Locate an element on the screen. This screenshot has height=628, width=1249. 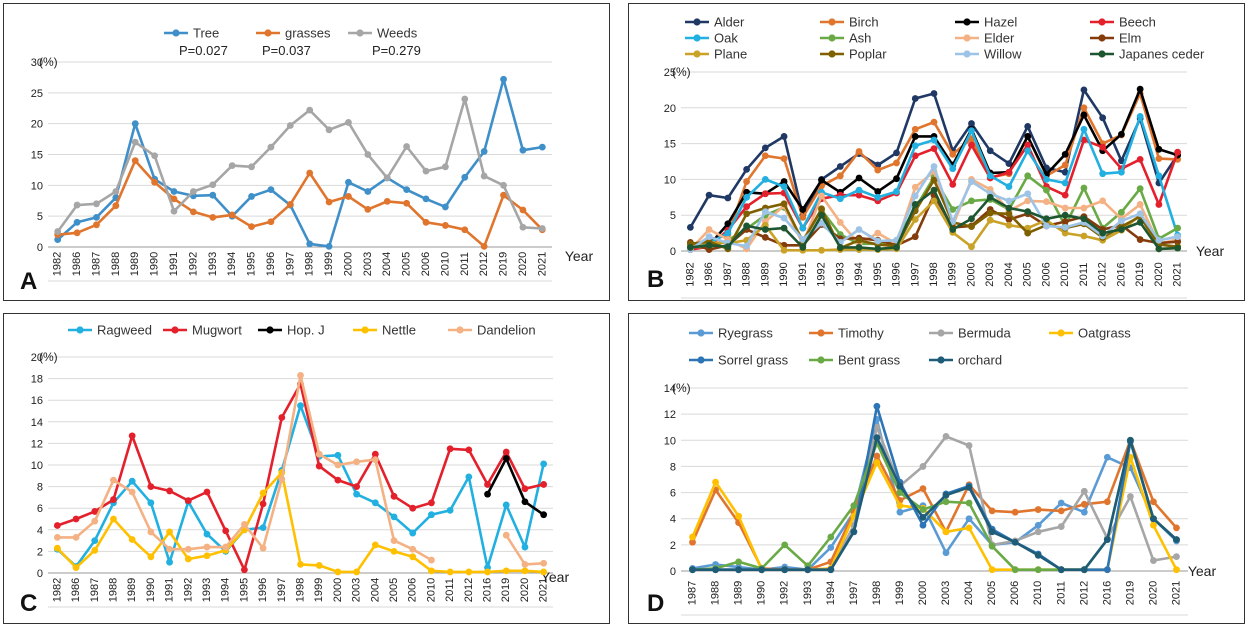
pb-x-tick-label: 1995 is located at coordinates (878, 274).